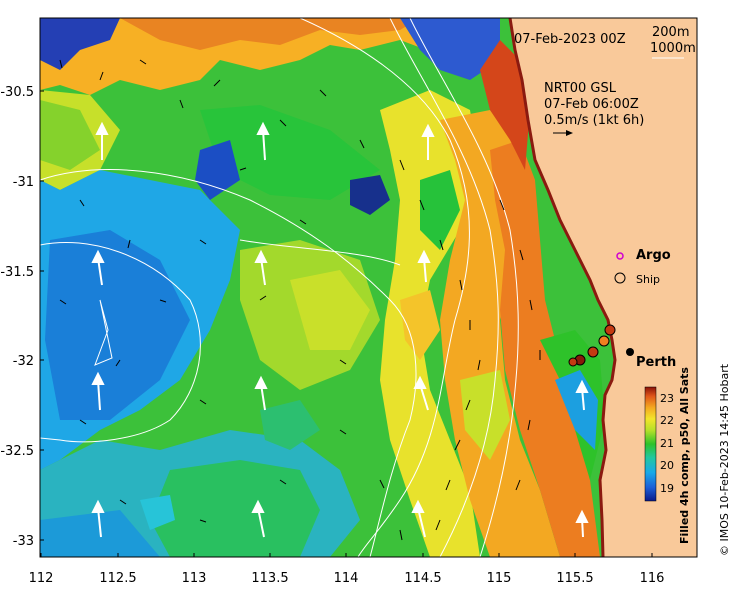  What do you see at coordinates (648, 279) in the screenshot?
I see `ship-legend-label: Ship` at bounding box center [648, 279].